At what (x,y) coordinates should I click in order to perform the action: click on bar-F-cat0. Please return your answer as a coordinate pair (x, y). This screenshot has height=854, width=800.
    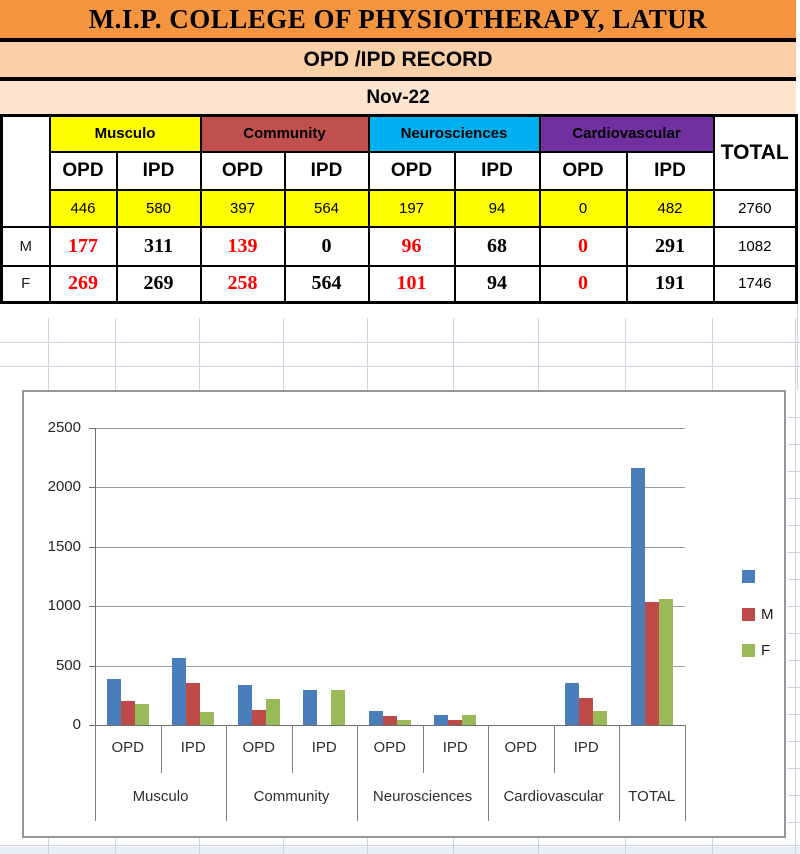
    Looking at the image, I should click on (141, 714).